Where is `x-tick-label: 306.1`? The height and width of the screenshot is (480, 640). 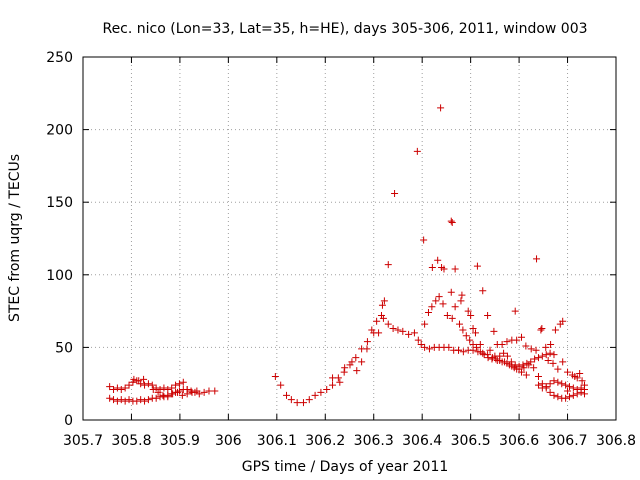
x-tick-label: 306.1 is located at coordinates (277, 441).